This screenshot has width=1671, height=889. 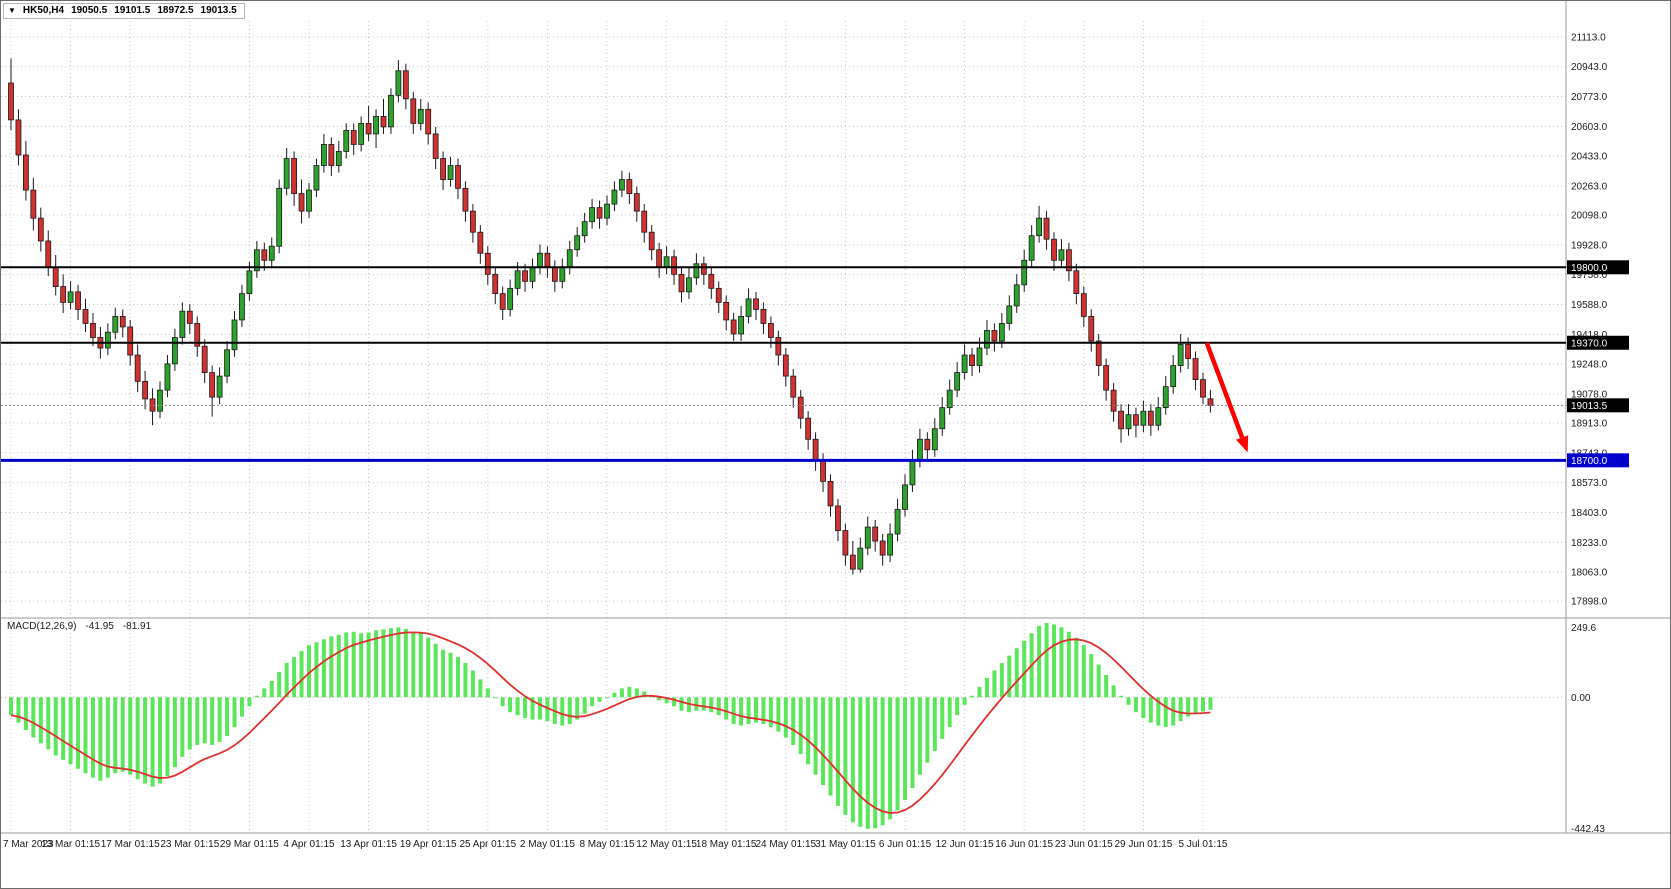 What do you see at coordinates (1242, 444) in the screenshot?
I see `trend-arrow-head` at bounding box center [1242, 444].